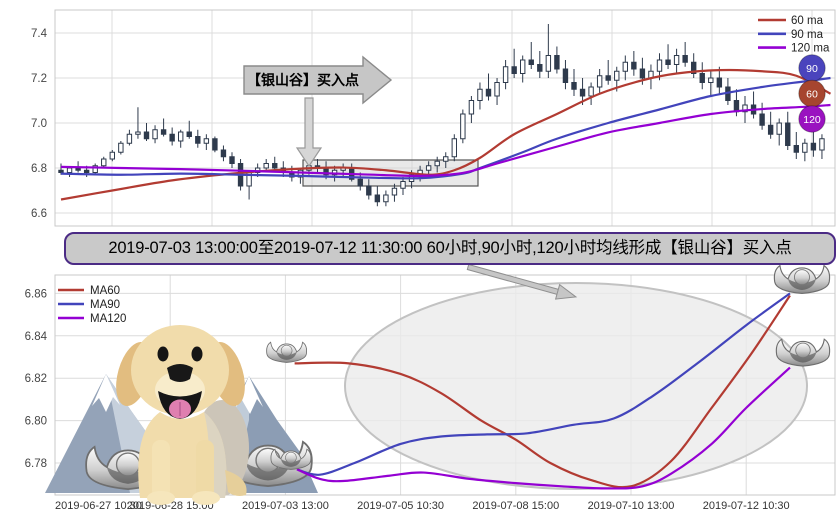 The height and width of the screenshot is (520, 839). What do you see at coordinates (309, 132) in the screenshot?
I see `down-arrow-icon` at bounding box center [309, 132].